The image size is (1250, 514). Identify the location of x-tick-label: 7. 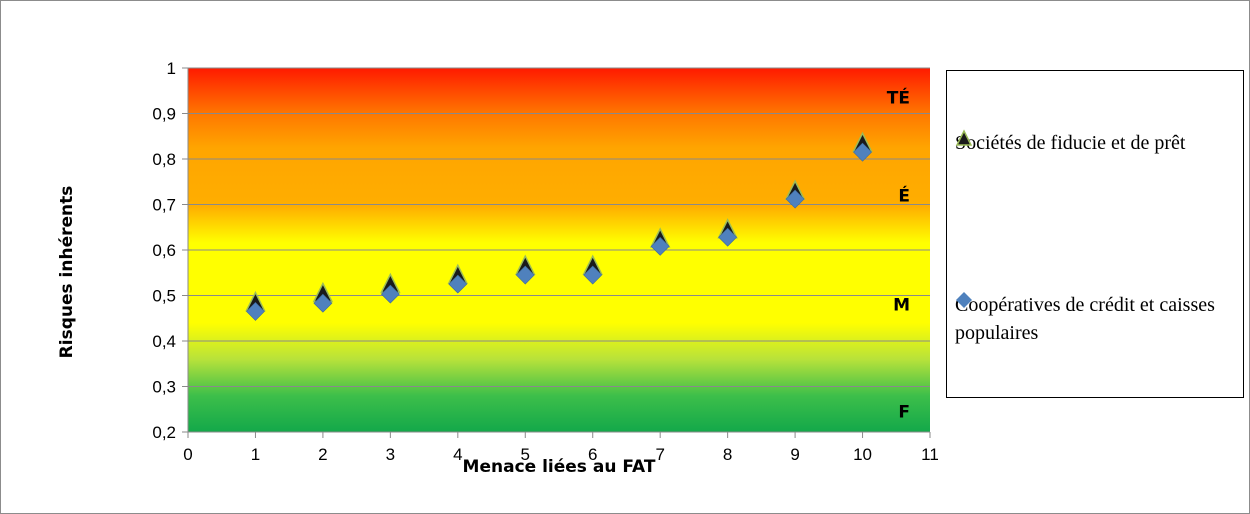
(659, 454).